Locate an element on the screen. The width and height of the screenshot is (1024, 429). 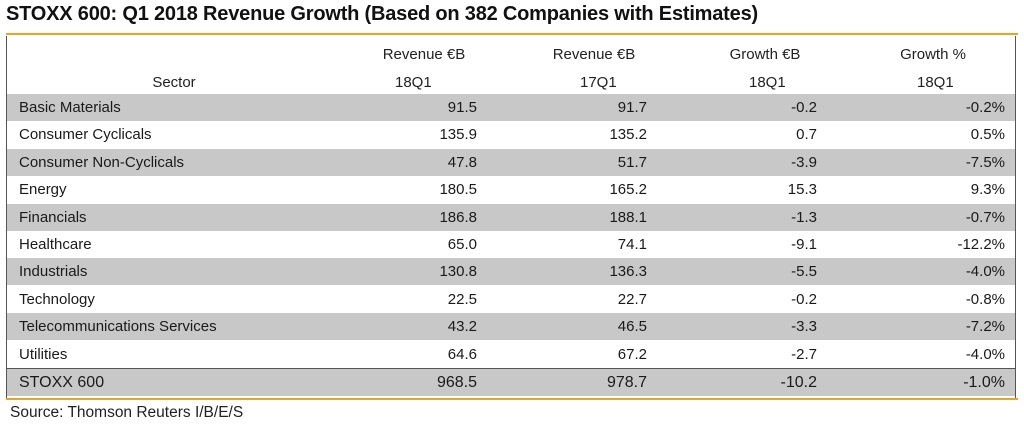
table-row: Consumer Non-Cyclicals 47.8 51.7 -3.9 -7.5% is located at coordinates (511, 162).